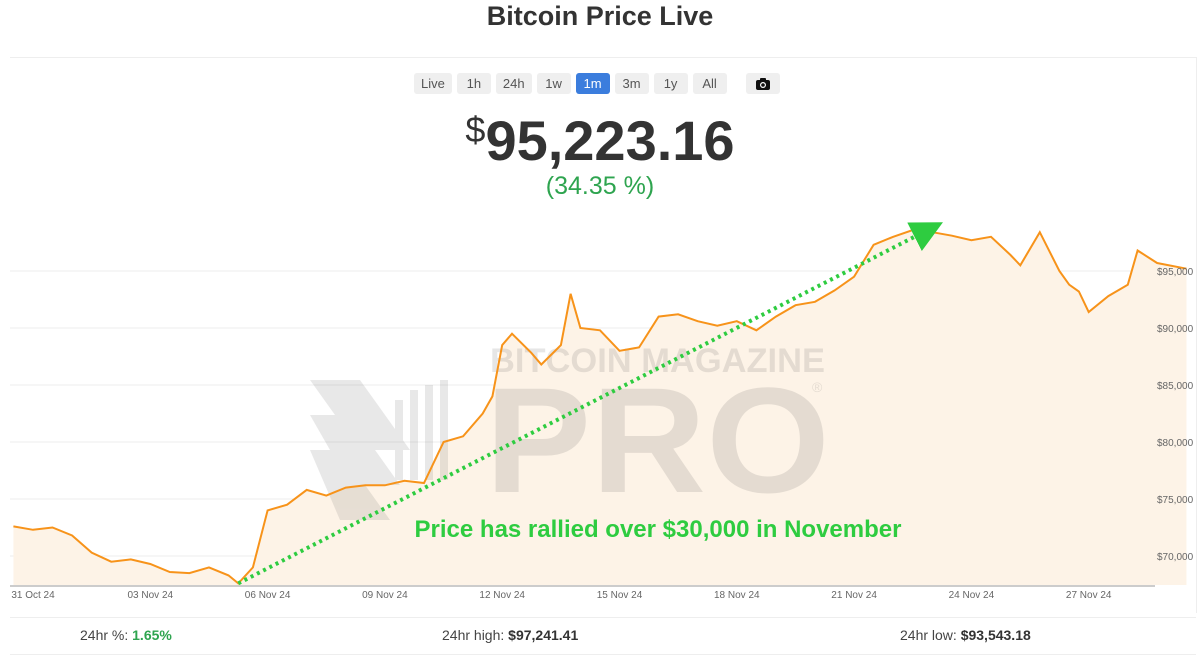 The image size is (1200, 656). What do you see at coordinates (1175, 386) in the screenshot?
I see `y-tick-label: $85,000` at bounding box center [1175, 386].